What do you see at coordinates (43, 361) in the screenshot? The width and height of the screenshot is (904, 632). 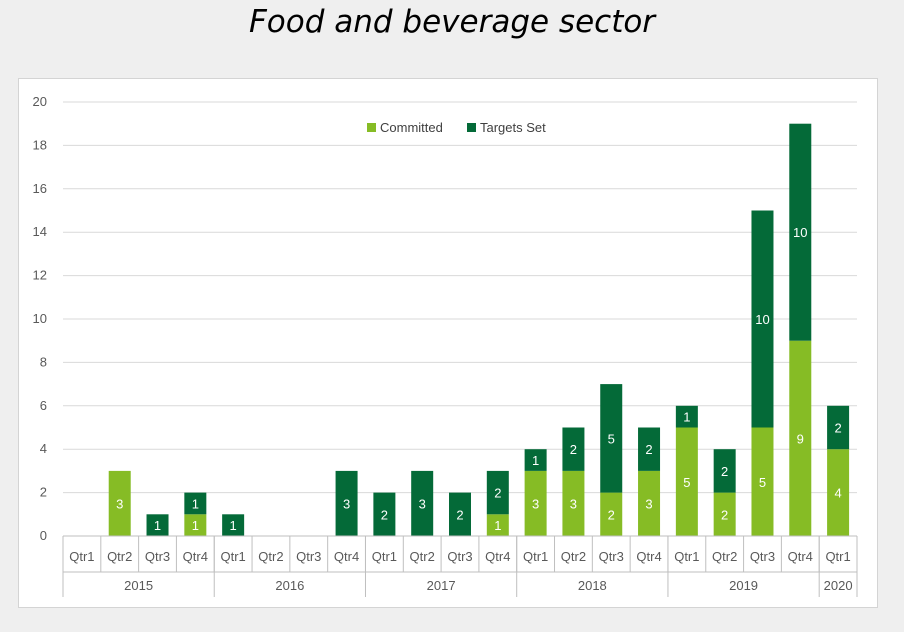 I see `y-tick-label: 8` at bounding box center [43, 361].